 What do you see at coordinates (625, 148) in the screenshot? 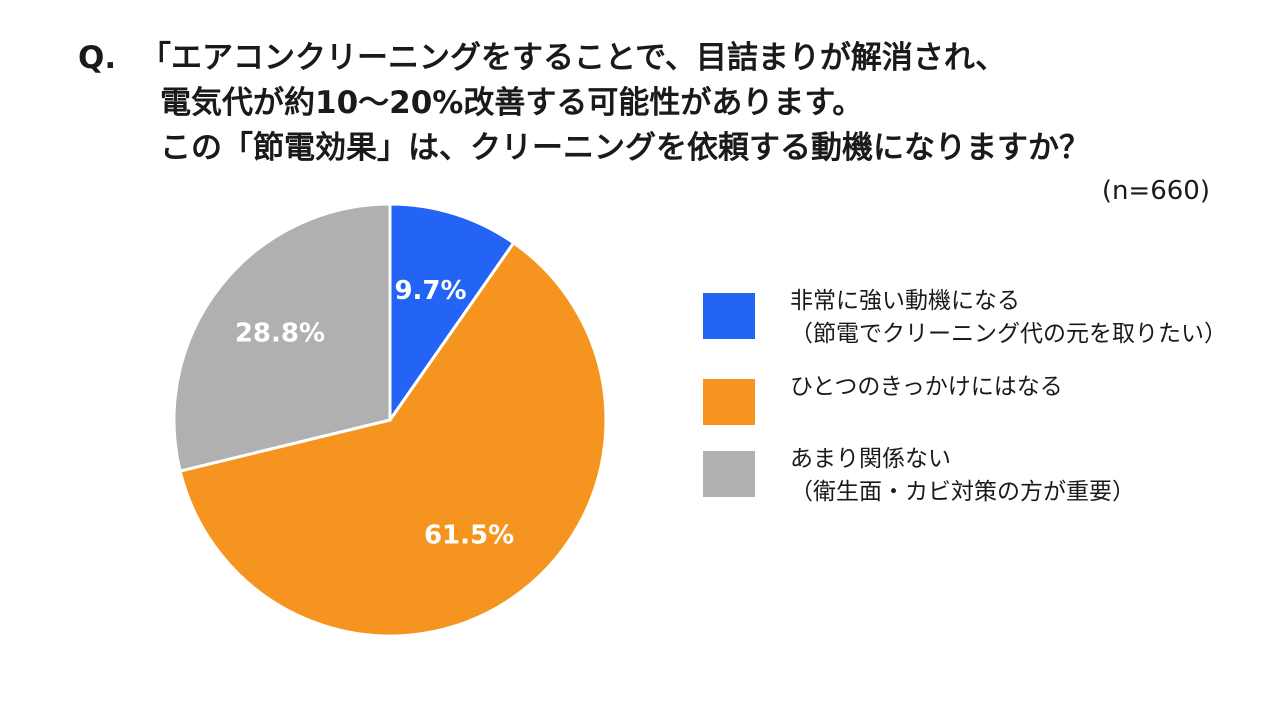
I see `question-line-3: この「節電効果」は、クリーニングを依頼する動機になりますか？` at bounding box center [625, 148].